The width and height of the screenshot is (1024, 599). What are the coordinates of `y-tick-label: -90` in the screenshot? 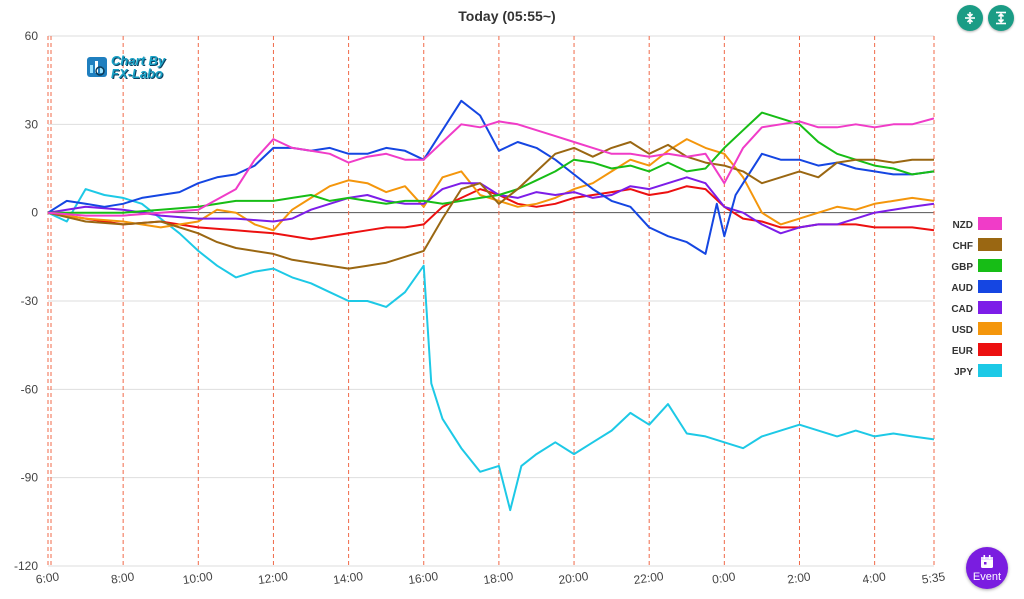 It's located at (30, 478).